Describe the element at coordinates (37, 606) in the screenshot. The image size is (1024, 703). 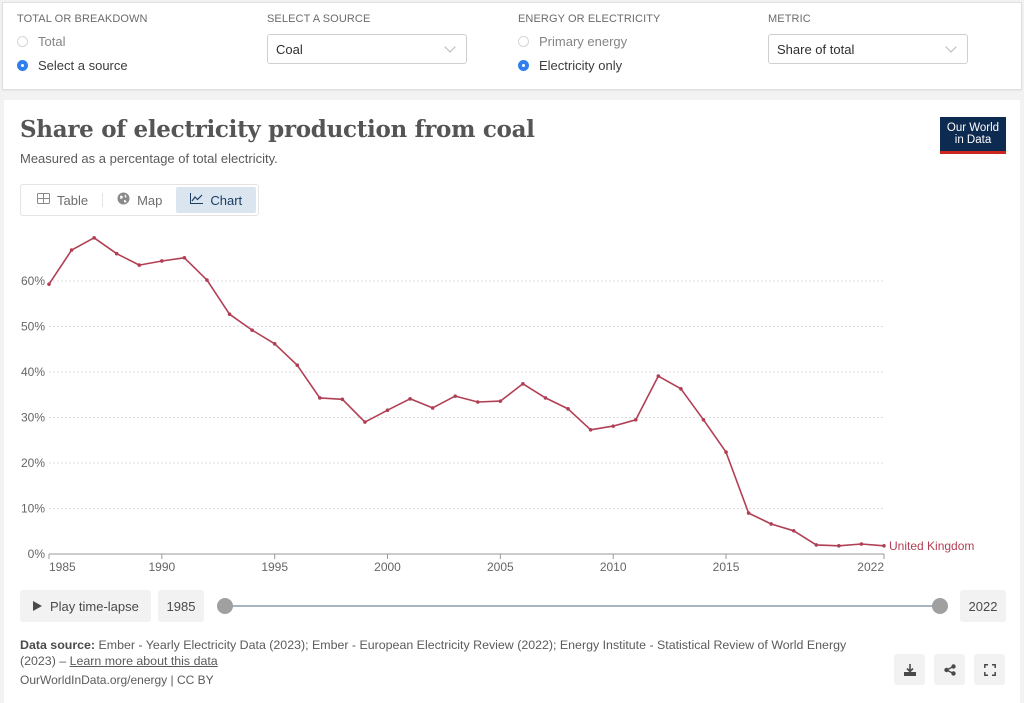
I see `play-icon` at that location.